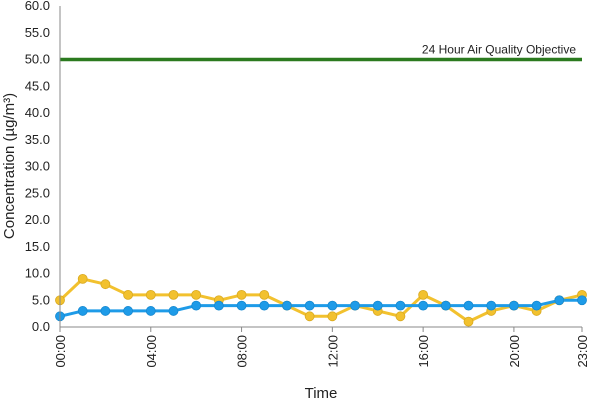  I want to click on x-tick-label: 23:00, so click(582, 351).